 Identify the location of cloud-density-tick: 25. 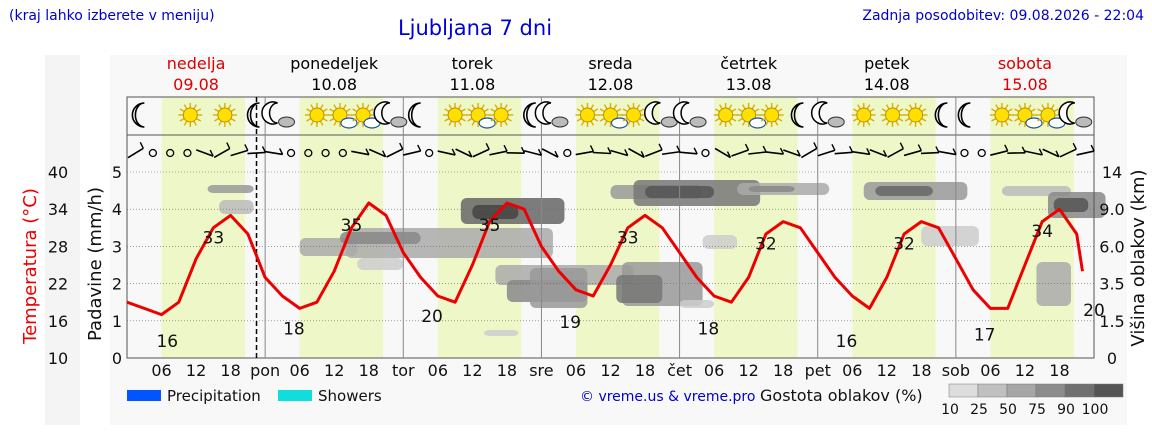
(979, 410).